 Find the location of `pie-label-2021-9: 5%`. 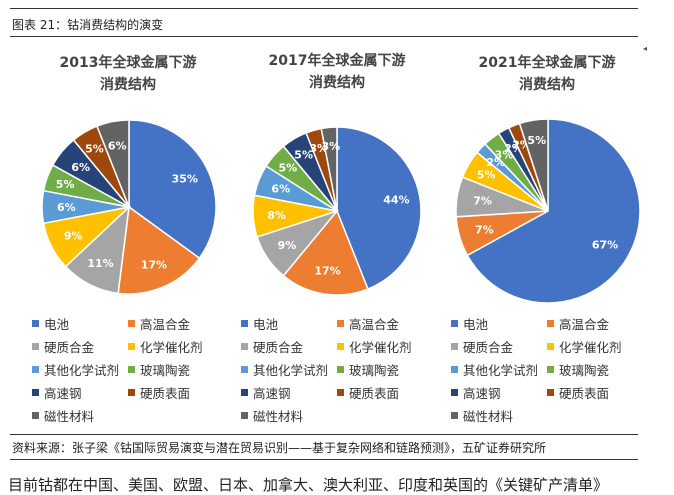

pie-label-2021-9: 5% is located at coordinates (536, 140).